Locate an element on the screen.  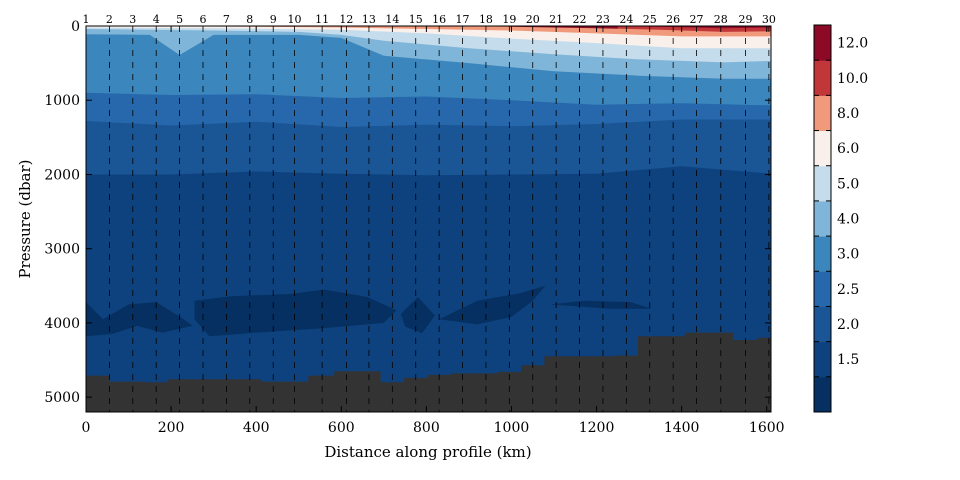
station-label-14: 14 is located at coordinates (392, 19).